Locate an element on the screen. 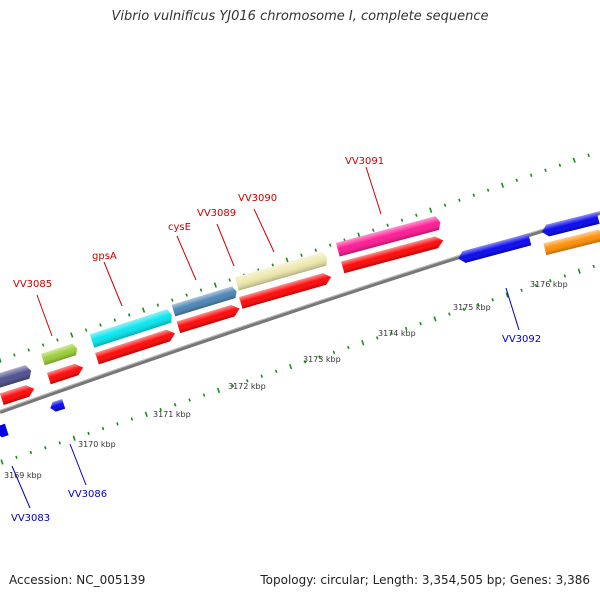 The height and width of the screenshot is (600, 600). gene-pink is located at coordinates (388, 236).